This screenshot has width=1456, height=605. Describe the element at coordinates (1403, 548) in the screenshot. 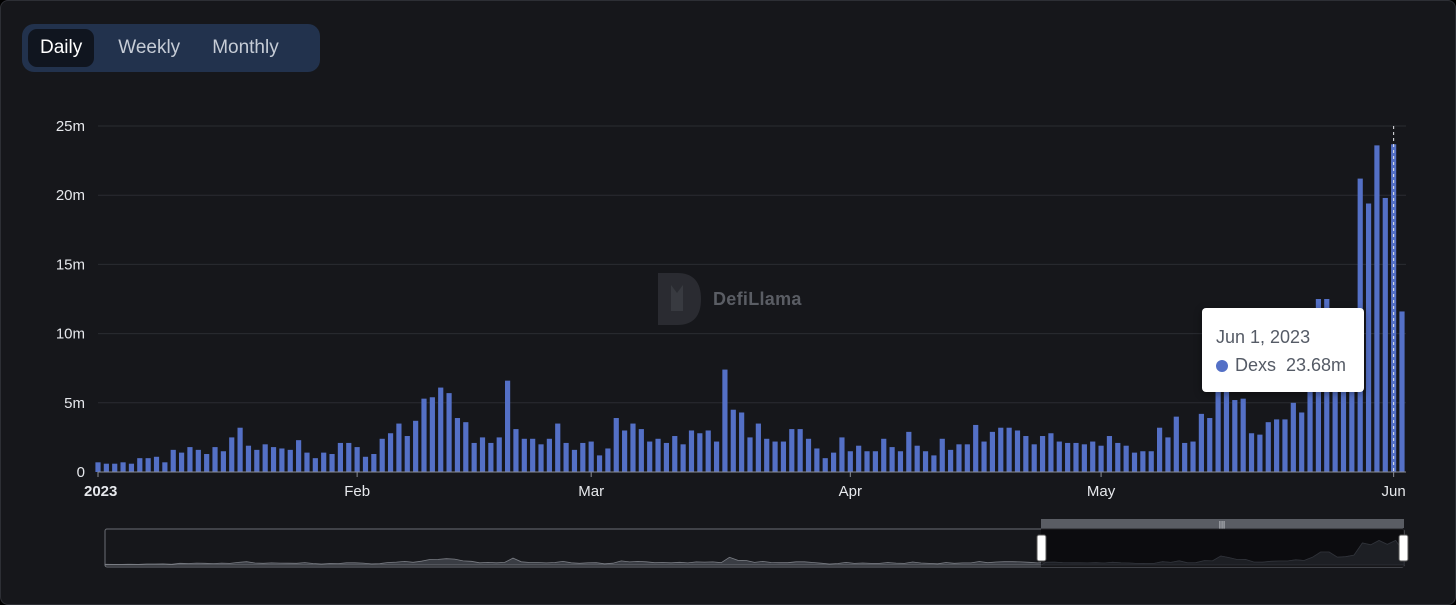

I see `zoom-handle-right` at that location.